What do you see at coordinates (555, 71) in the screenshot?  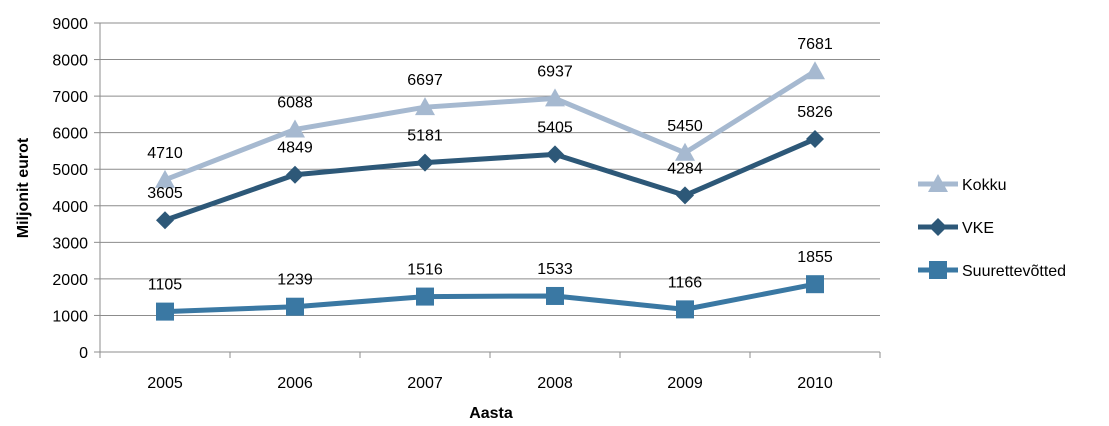 I see `data-label-kokku: 6937` at bounding box center [555, 71].